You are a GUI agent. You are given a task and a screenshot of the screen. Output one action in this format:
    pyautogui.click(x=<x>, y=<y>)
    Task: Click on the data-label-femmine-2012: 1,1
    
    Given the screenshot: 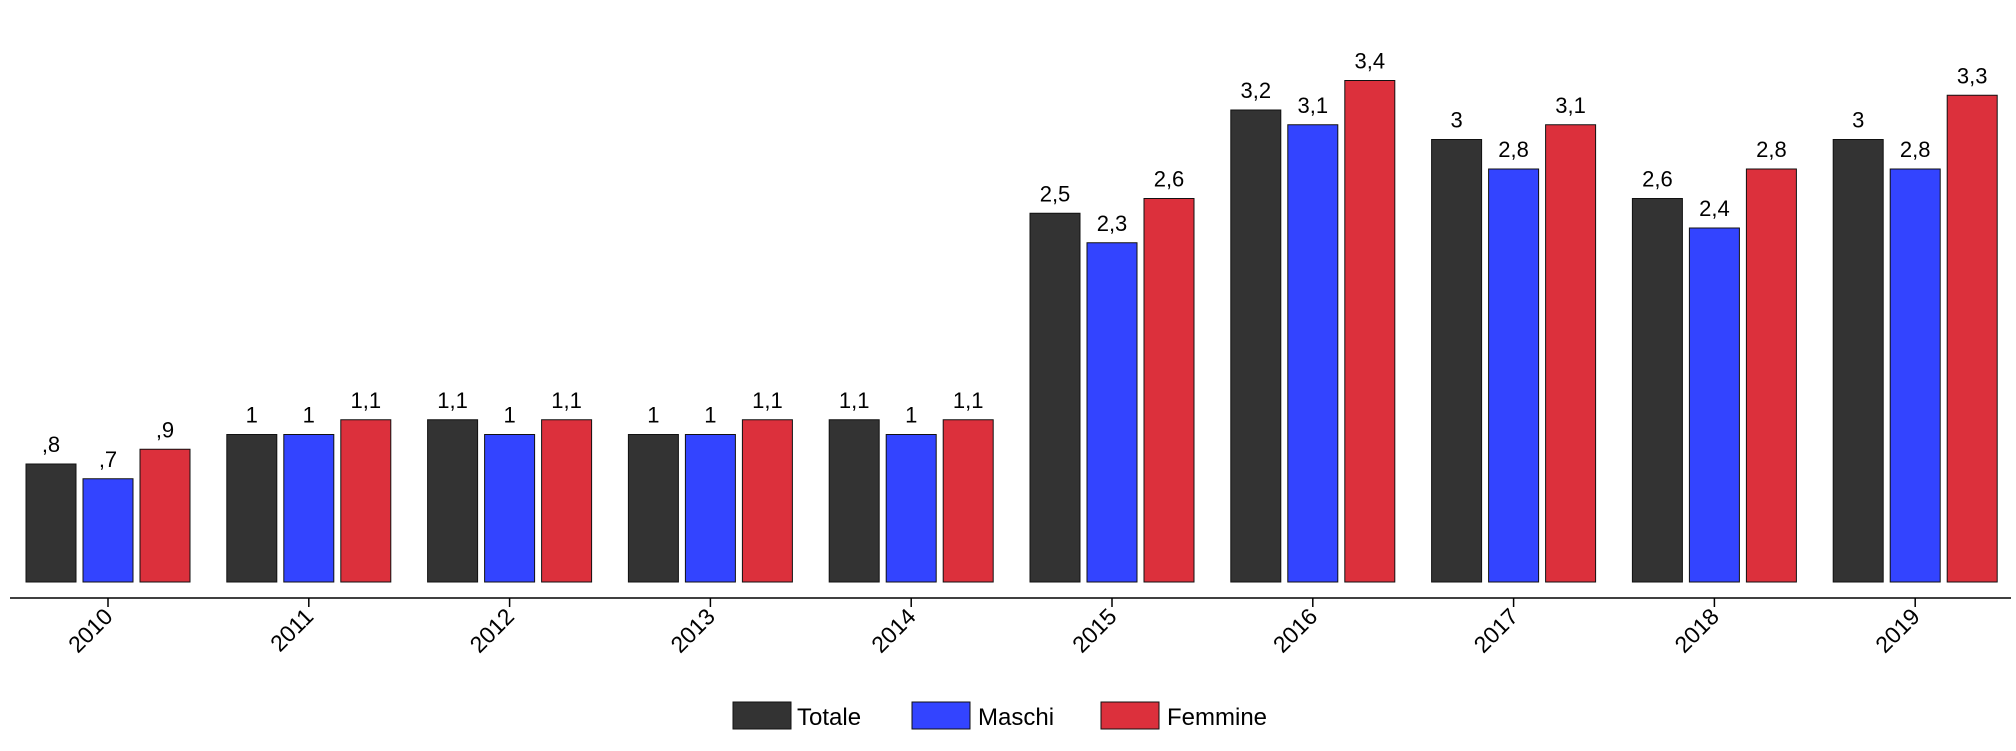 What is the action you would take?
    pyautogui.click(x=566, y=400)
    